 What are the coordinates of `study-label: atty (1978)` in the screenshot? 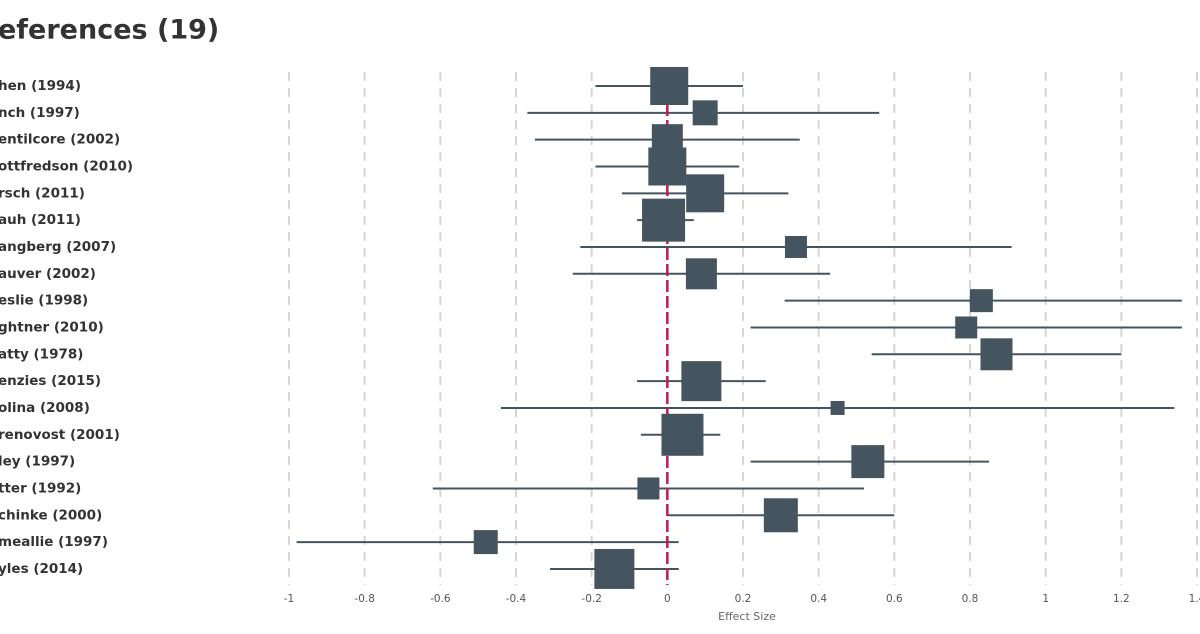 It's located at (41, 354).